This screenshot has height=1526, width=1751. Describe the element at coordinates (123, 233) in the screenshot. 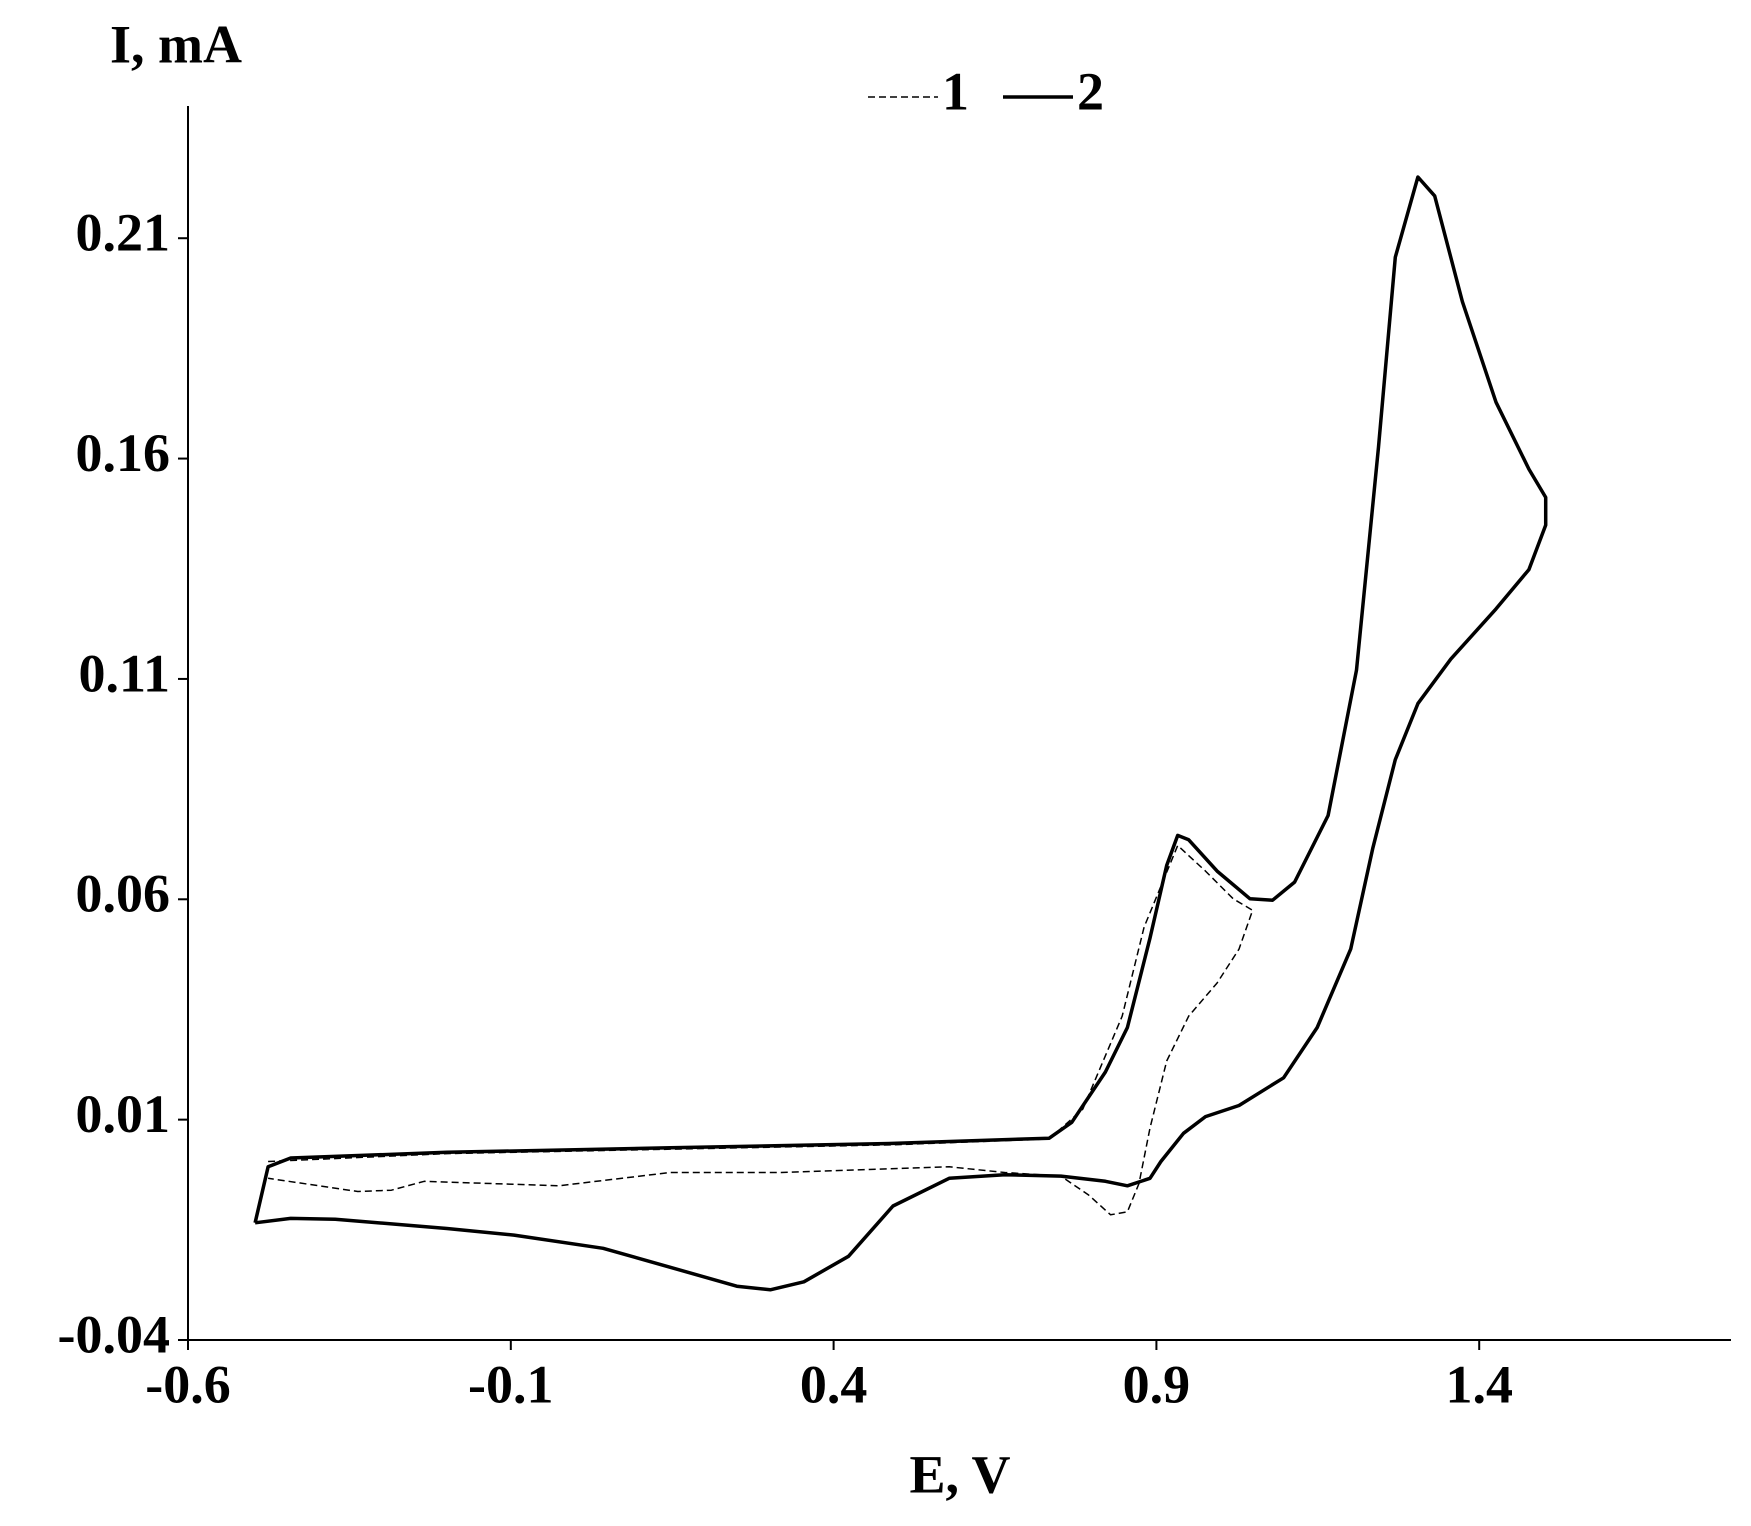

I see `y-tick-label: 0.21` at that location.